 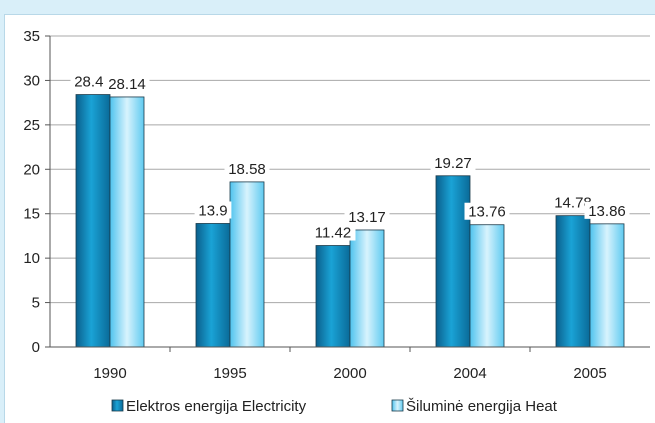 I want to click on data-label: 18.58, so click(x=247, y=169).